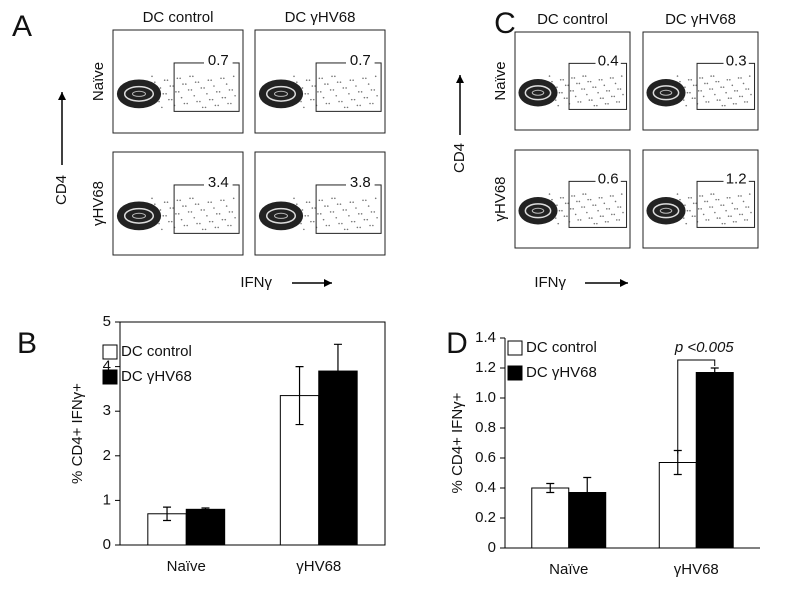  I want to click on significance-bracket, so click(696, 406).